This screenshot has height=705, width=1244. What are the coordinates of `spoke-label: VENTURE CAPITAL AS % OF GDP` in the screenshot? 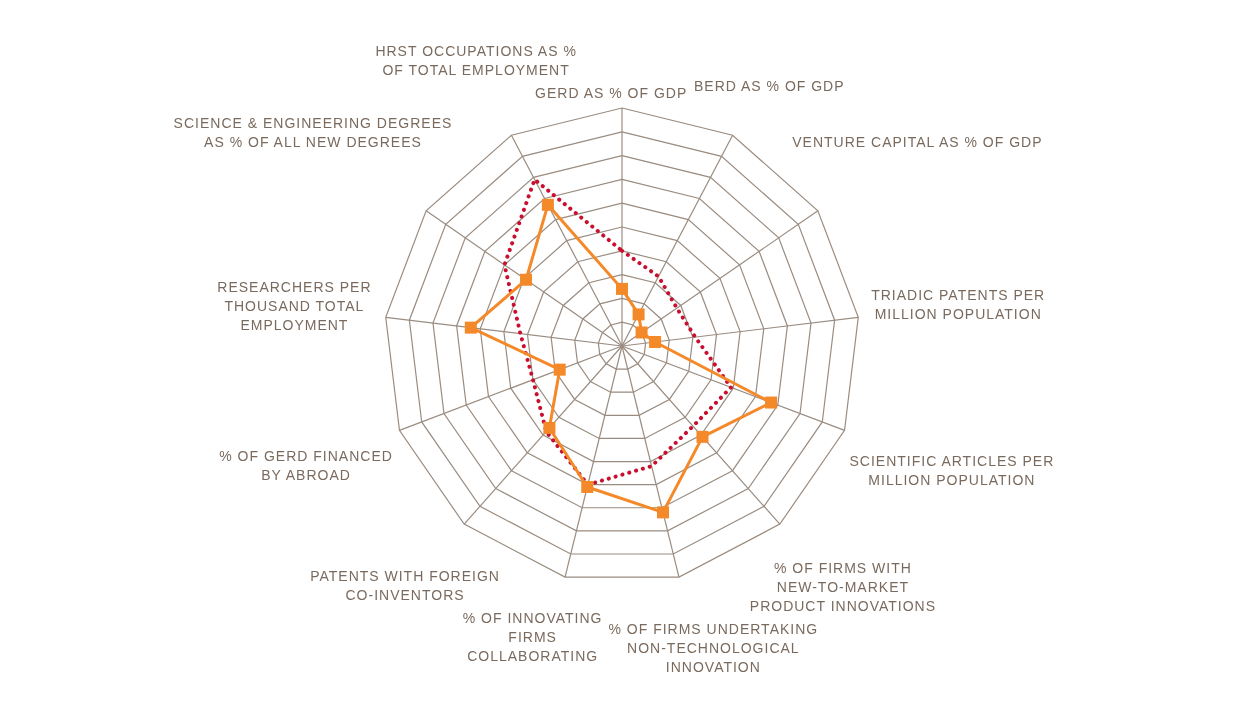 It's located at (917, 141).